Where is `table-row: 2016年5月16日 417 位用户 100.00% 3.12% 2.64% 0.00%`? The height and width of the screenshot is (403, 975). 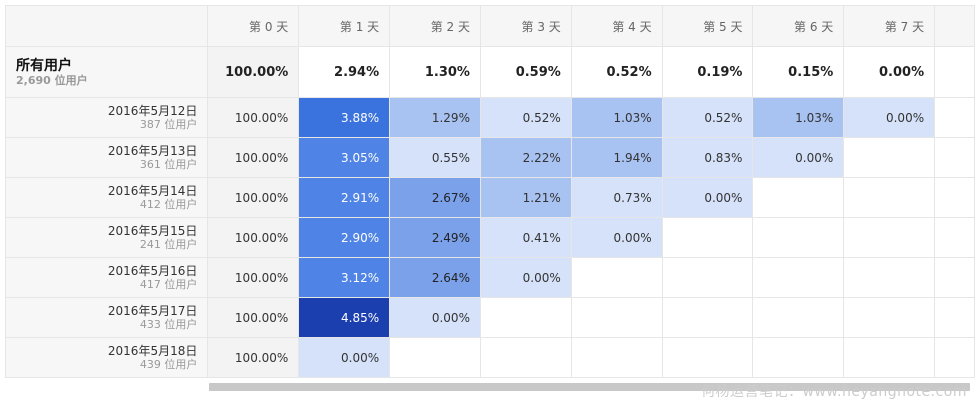 table-row: 2016年5月16日 417 位用户 100.00% 3.12% 2.64% 0.00% is located at coordinates (489, 277).